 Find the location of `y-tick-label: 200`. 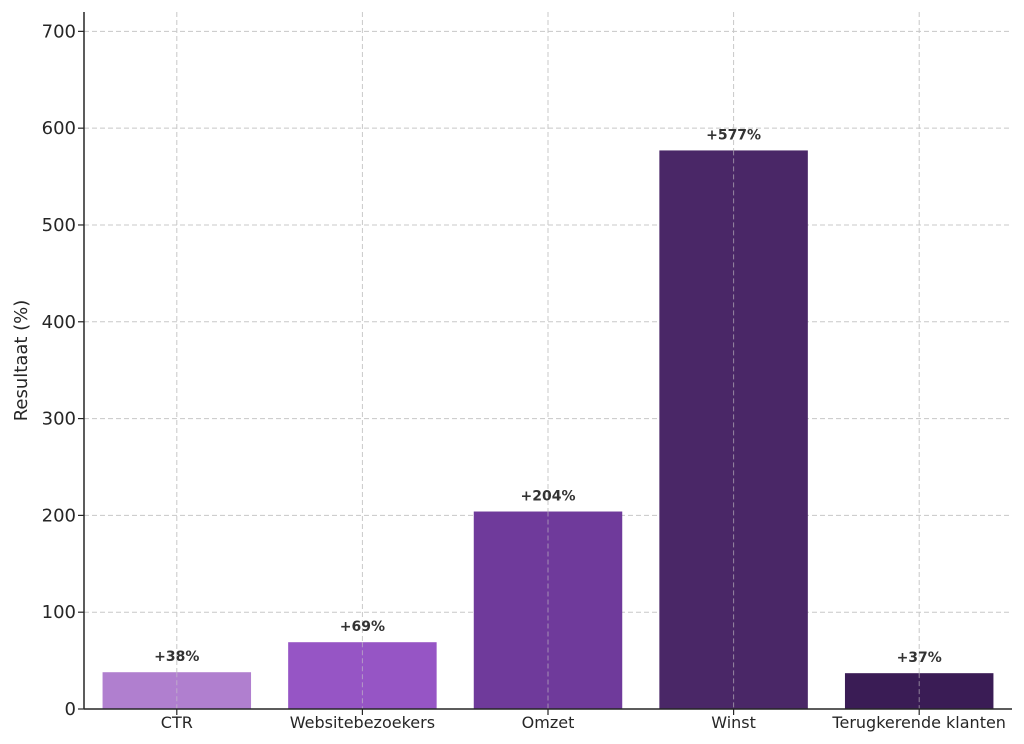

y-tick-label: 200 is located at coordinates (59, 515).